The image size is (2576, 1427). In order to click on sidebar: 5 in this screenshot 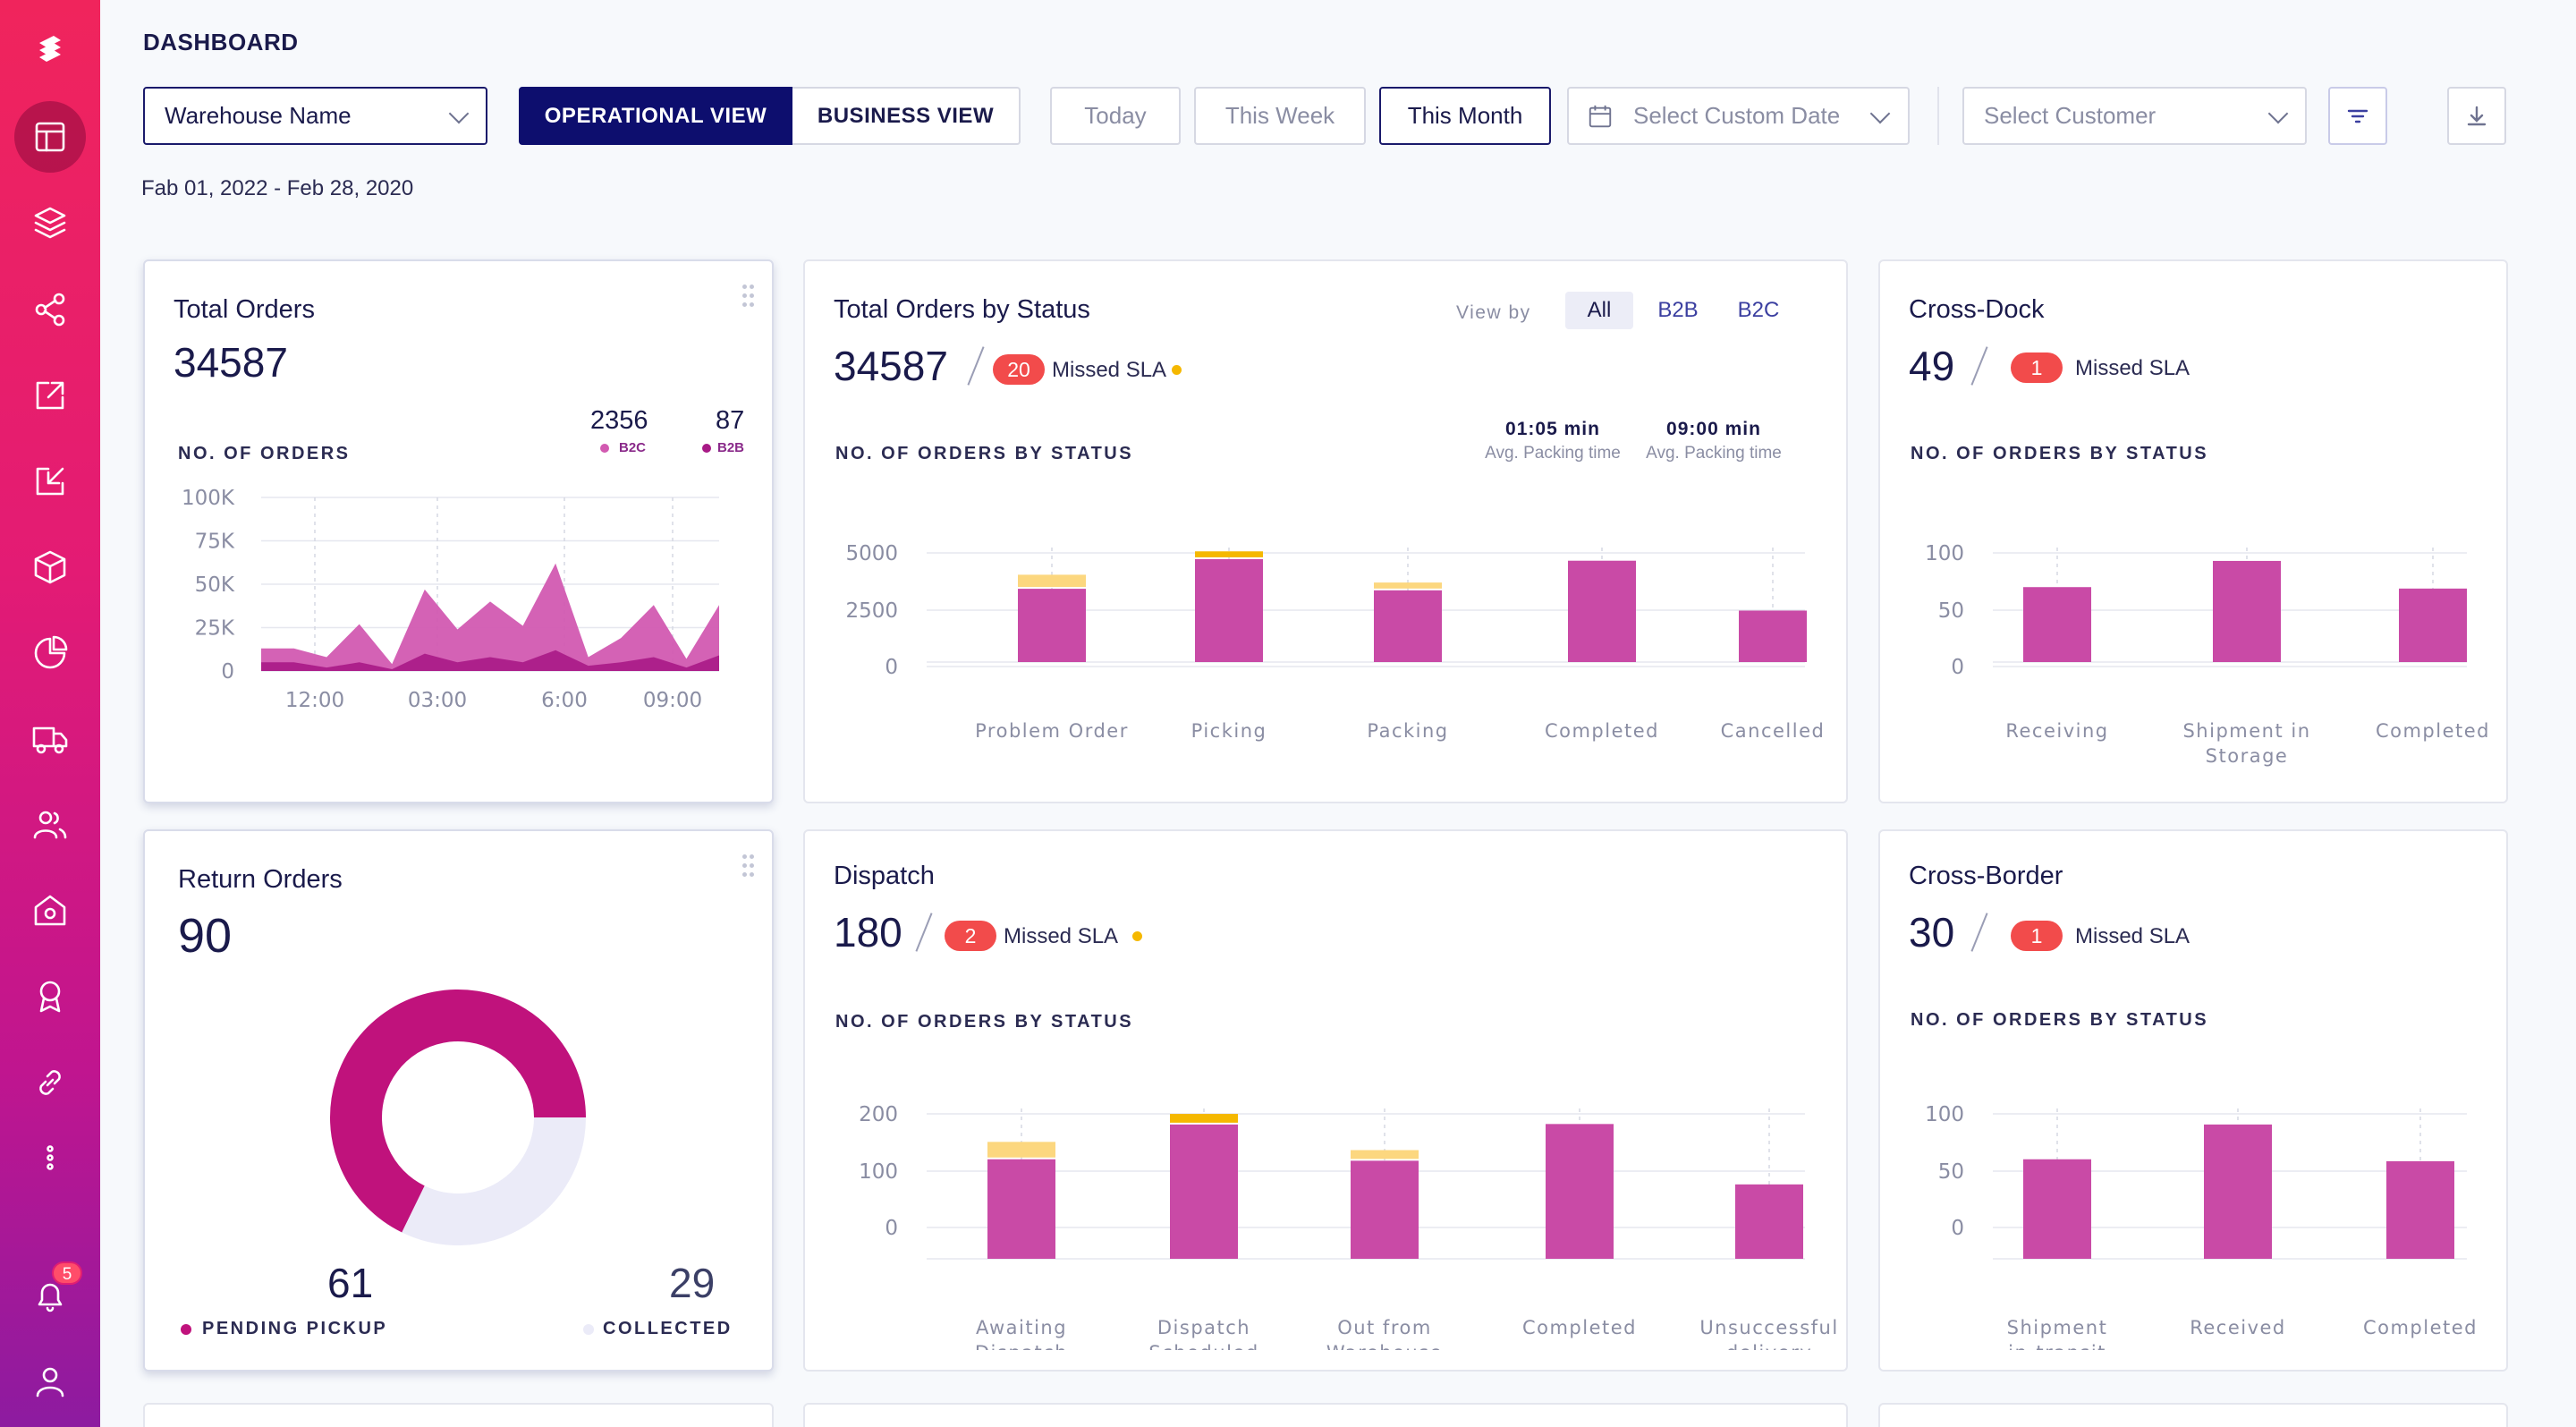, I will do `click(50, 713)`.